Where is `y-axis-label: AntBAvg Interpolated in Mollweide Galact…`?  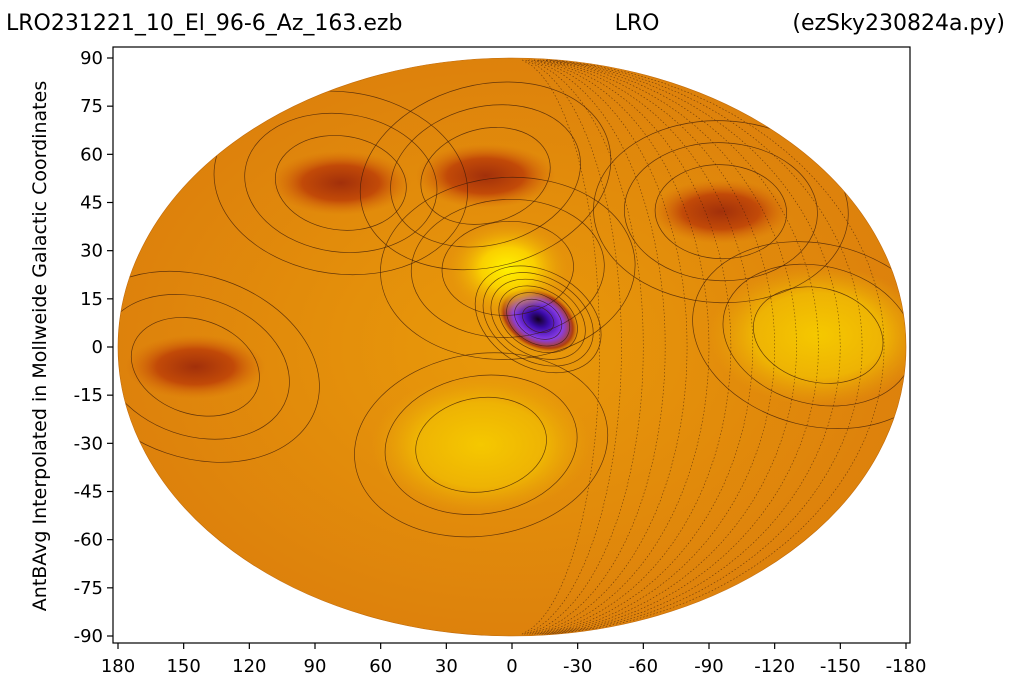
y-axis-label: AntBAvg Interpolated in Mollweide Galact… is located at coordinates (40, 346).